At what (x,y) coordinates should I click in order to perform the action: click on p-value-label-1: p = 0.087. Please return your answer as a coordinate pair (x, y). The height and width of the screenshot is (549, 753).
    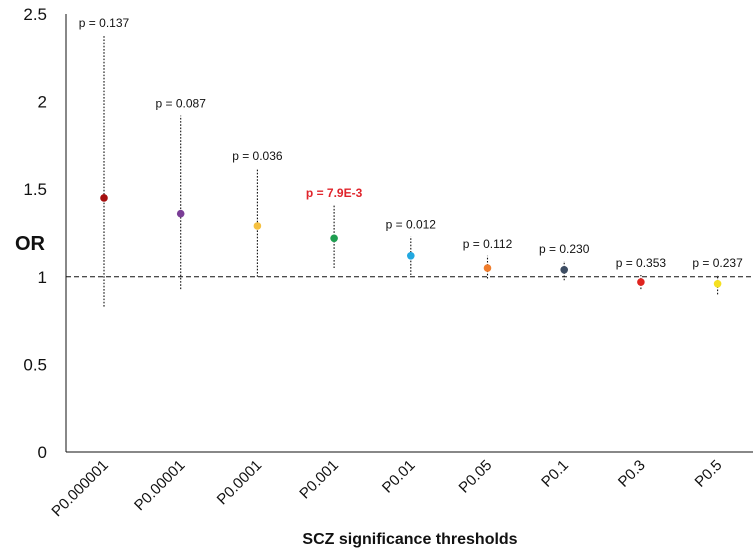
    Looking at the image, I should click on (181, 104).